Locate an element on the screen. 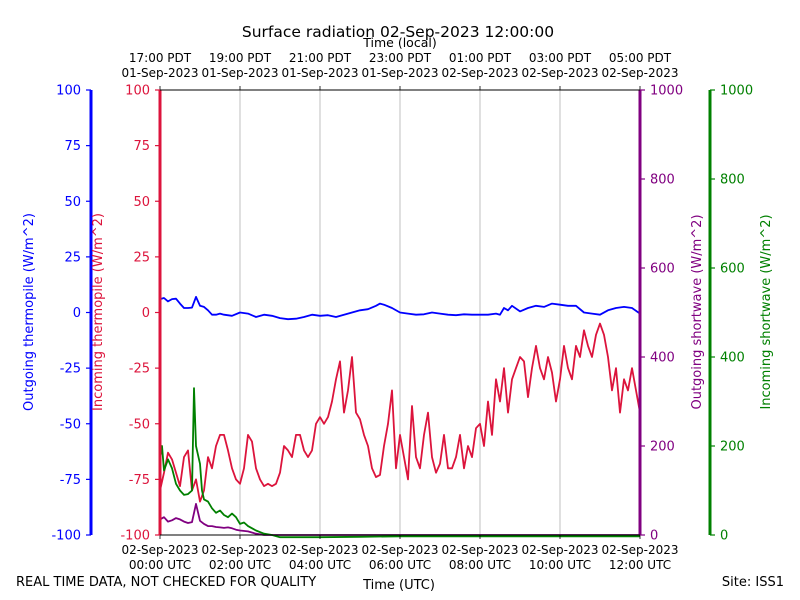 This screenshot has height=600, width=800. quality-note: REAL TIME DATA, NOT CHECKED FOR QUALITY is located at coordinates (166, 582).